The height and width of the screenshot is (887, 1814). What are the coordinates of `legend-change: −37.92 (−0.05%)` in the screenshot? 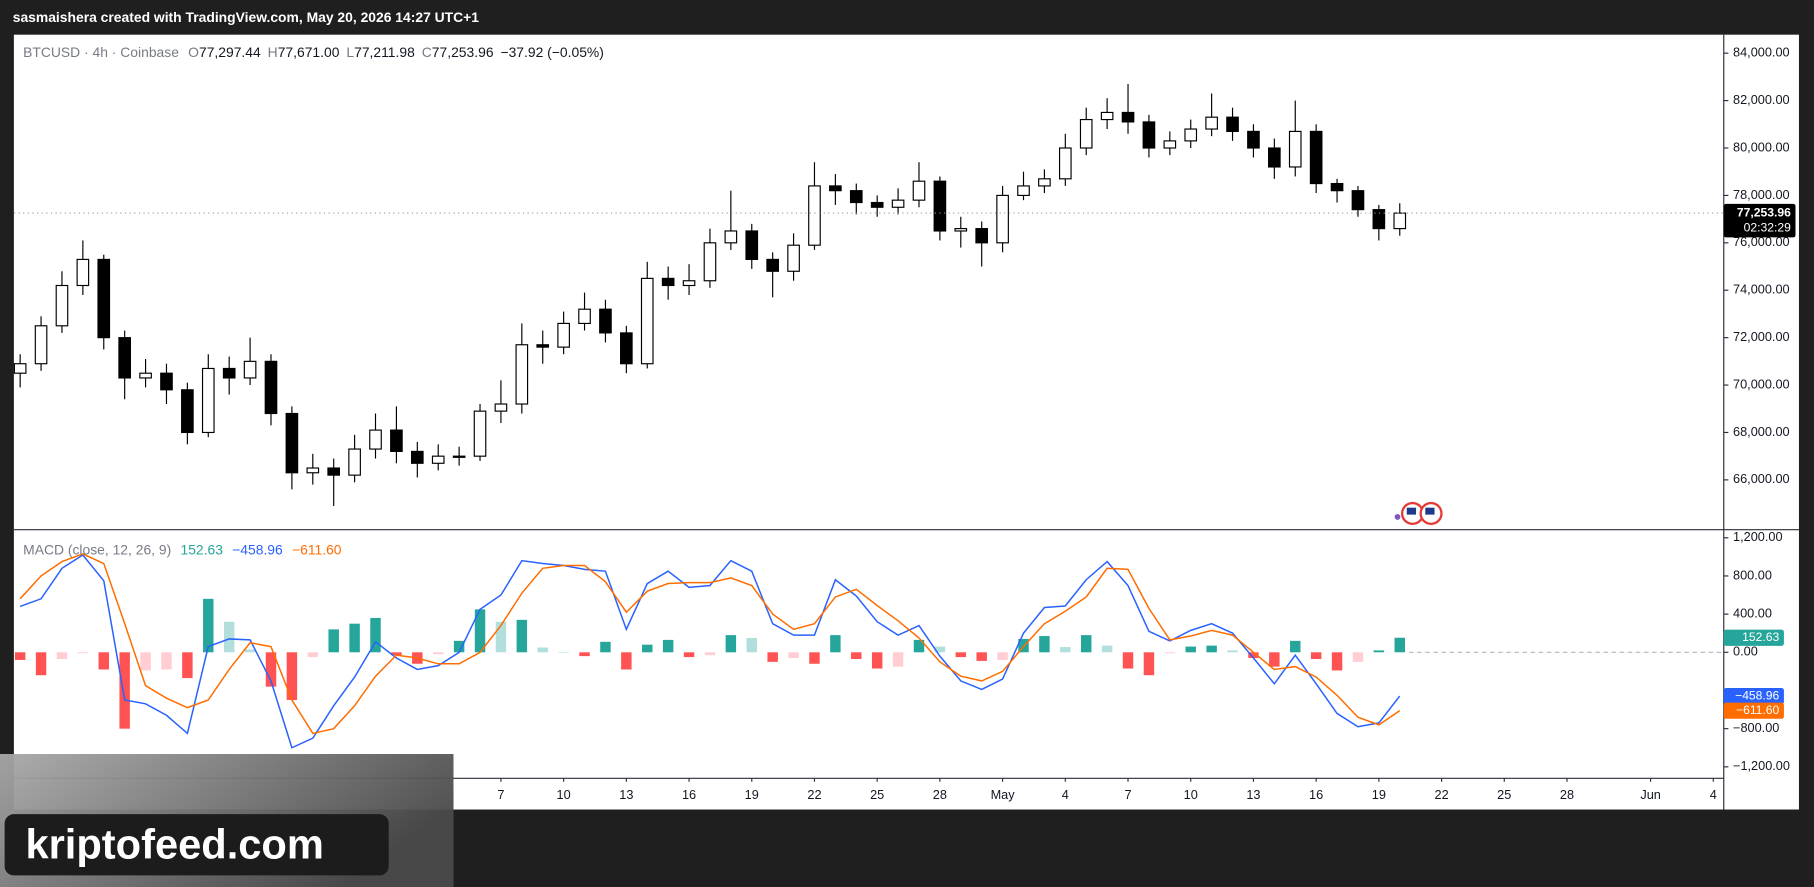 It's located at (551, 52).